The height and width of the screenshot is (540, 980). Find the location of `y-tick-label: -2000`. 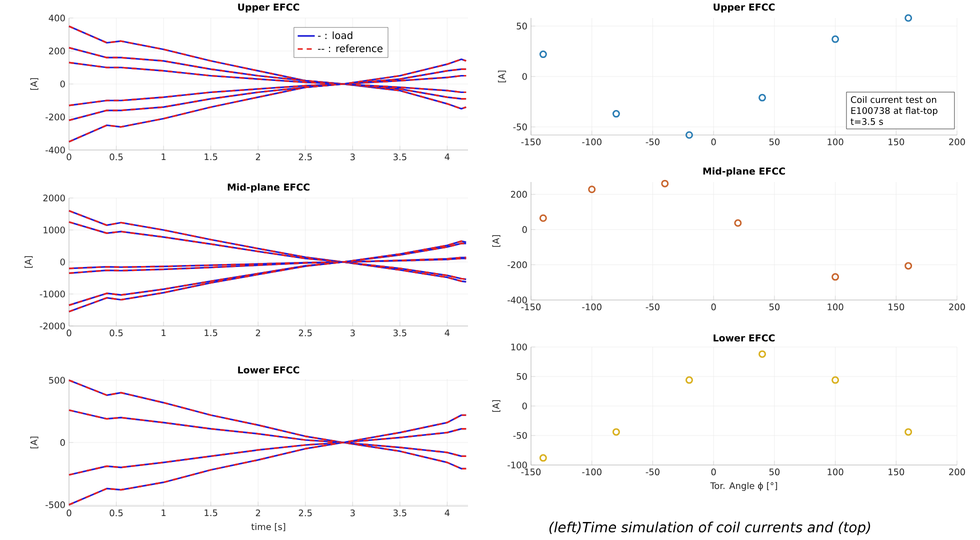

y-tick-label: -2000 is located at coordinates (52, 326).